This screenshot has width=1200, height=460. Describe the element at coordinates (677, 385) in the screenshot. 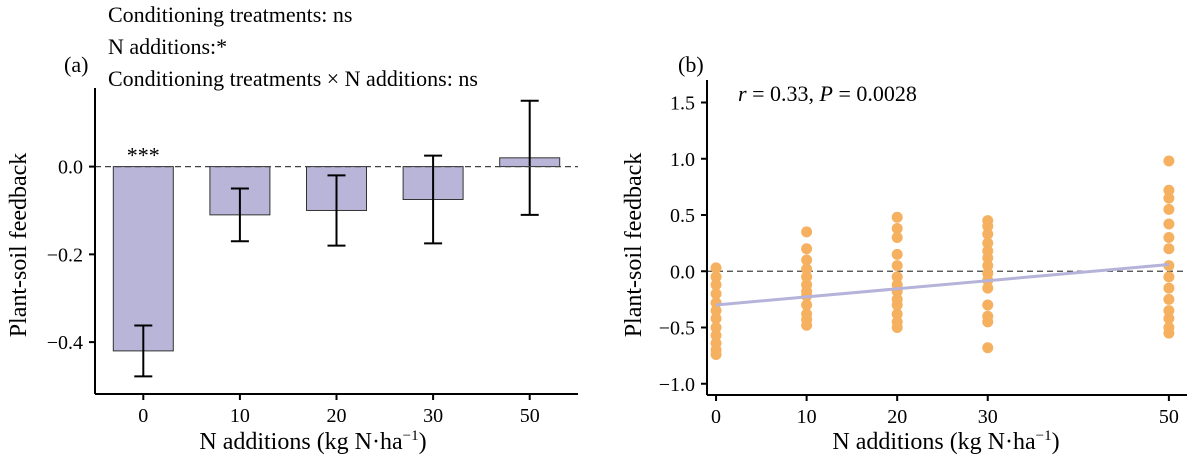

I see `y-tick-label: −1.0` at that location.